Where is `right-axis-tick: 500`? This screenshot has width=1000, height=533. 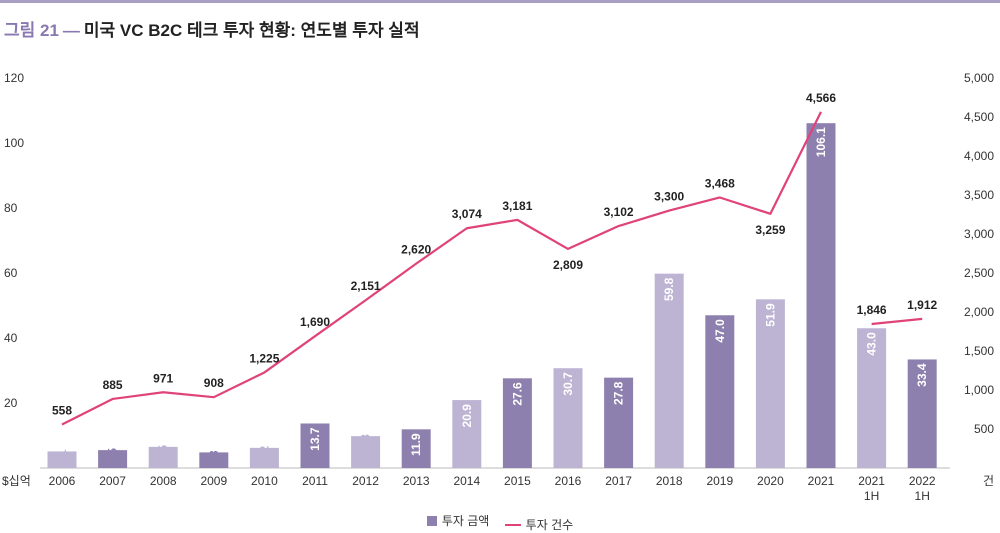 right-axis-tick: 500 is located at coordinates (984, 429).